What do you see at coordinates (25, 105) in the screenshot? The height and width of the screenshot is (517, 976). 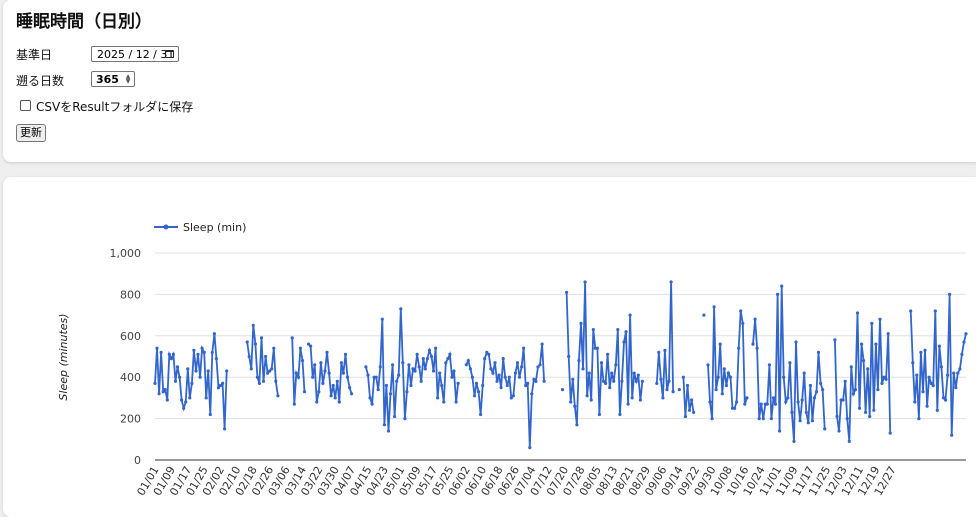 I see `csv-checkbox` at bounding box center [25, 105].